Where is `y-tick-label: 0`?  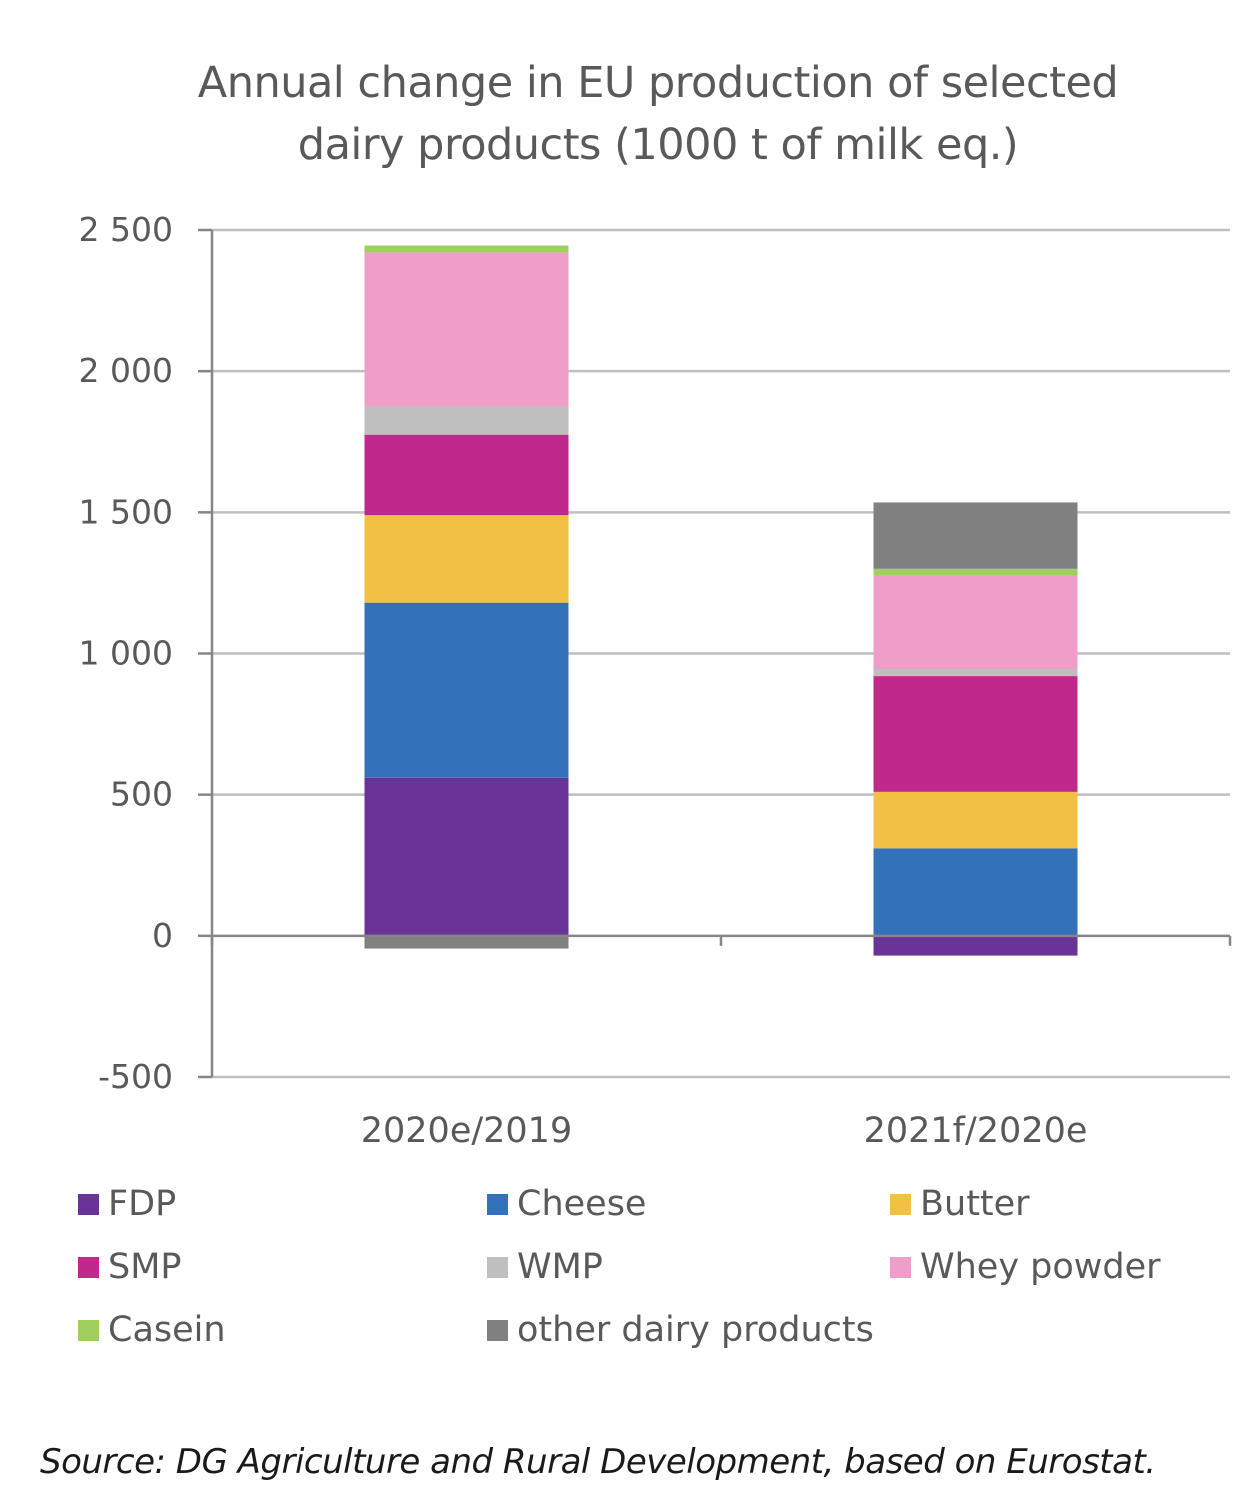 y-tick-label: 0 is located at coordinates (162, 935).